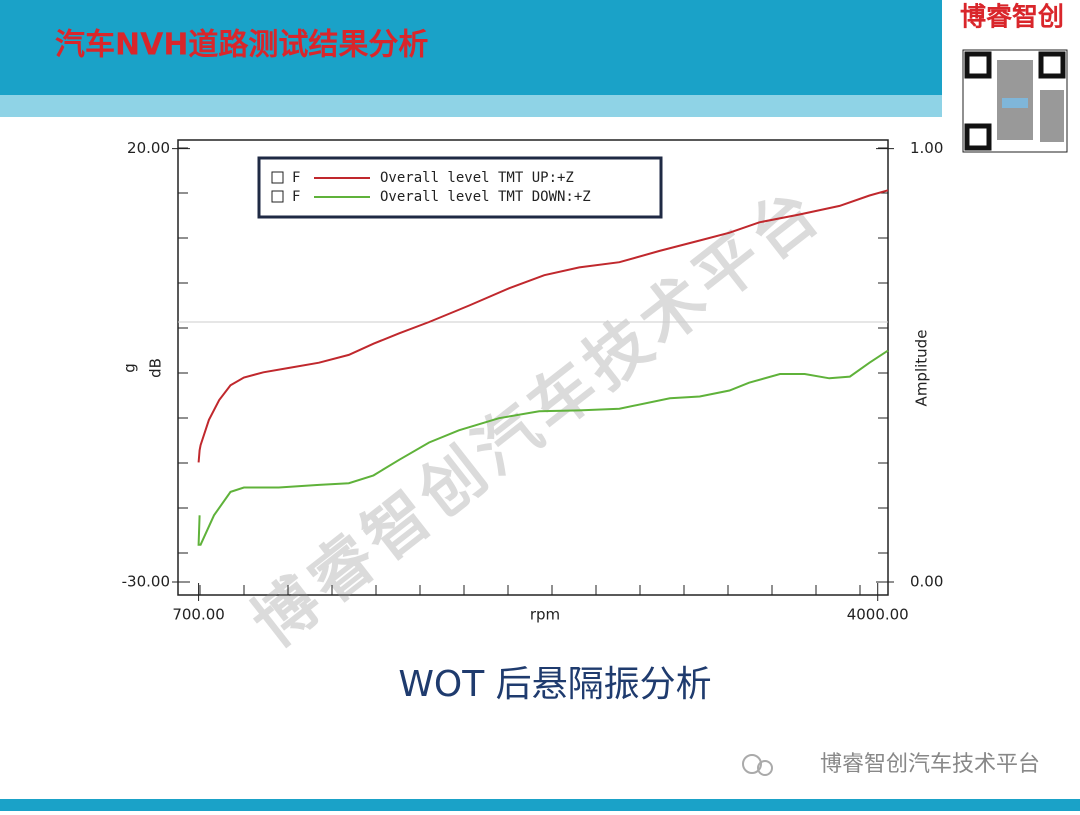  What do you see at coordinates (554, 684) in the screenshot?
I see `caption: WOT 后悬隔振分析` at bounding box center [554, 684].